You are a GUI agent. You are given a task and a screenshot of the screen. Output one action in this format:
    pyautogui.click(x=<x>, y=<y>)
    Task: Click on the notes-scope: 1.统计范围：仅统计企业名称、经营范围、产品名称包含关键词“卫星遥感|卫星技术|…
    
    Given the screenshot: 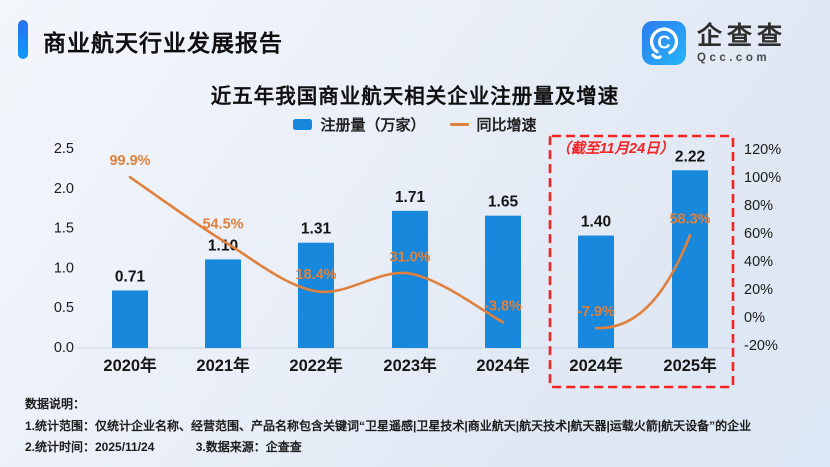 What is the action you would take?
    pyautogui.click(x=388, y=425)
    